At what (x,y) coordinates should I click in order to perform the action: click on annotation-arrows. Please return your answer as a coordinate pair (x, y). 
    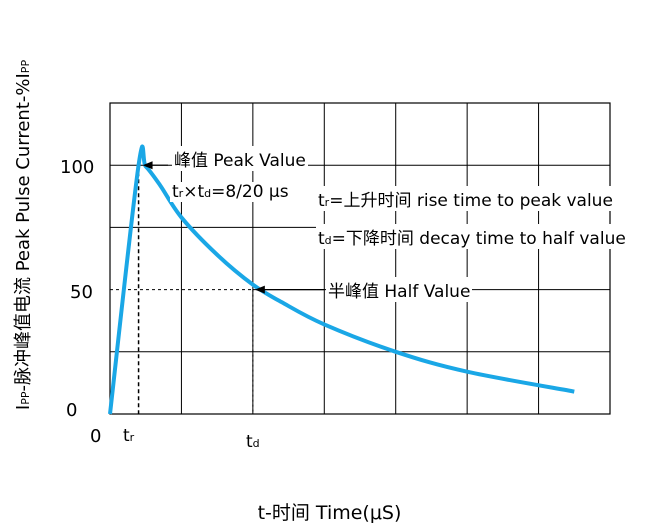
    Looking at the image, I should click on (233, 227).